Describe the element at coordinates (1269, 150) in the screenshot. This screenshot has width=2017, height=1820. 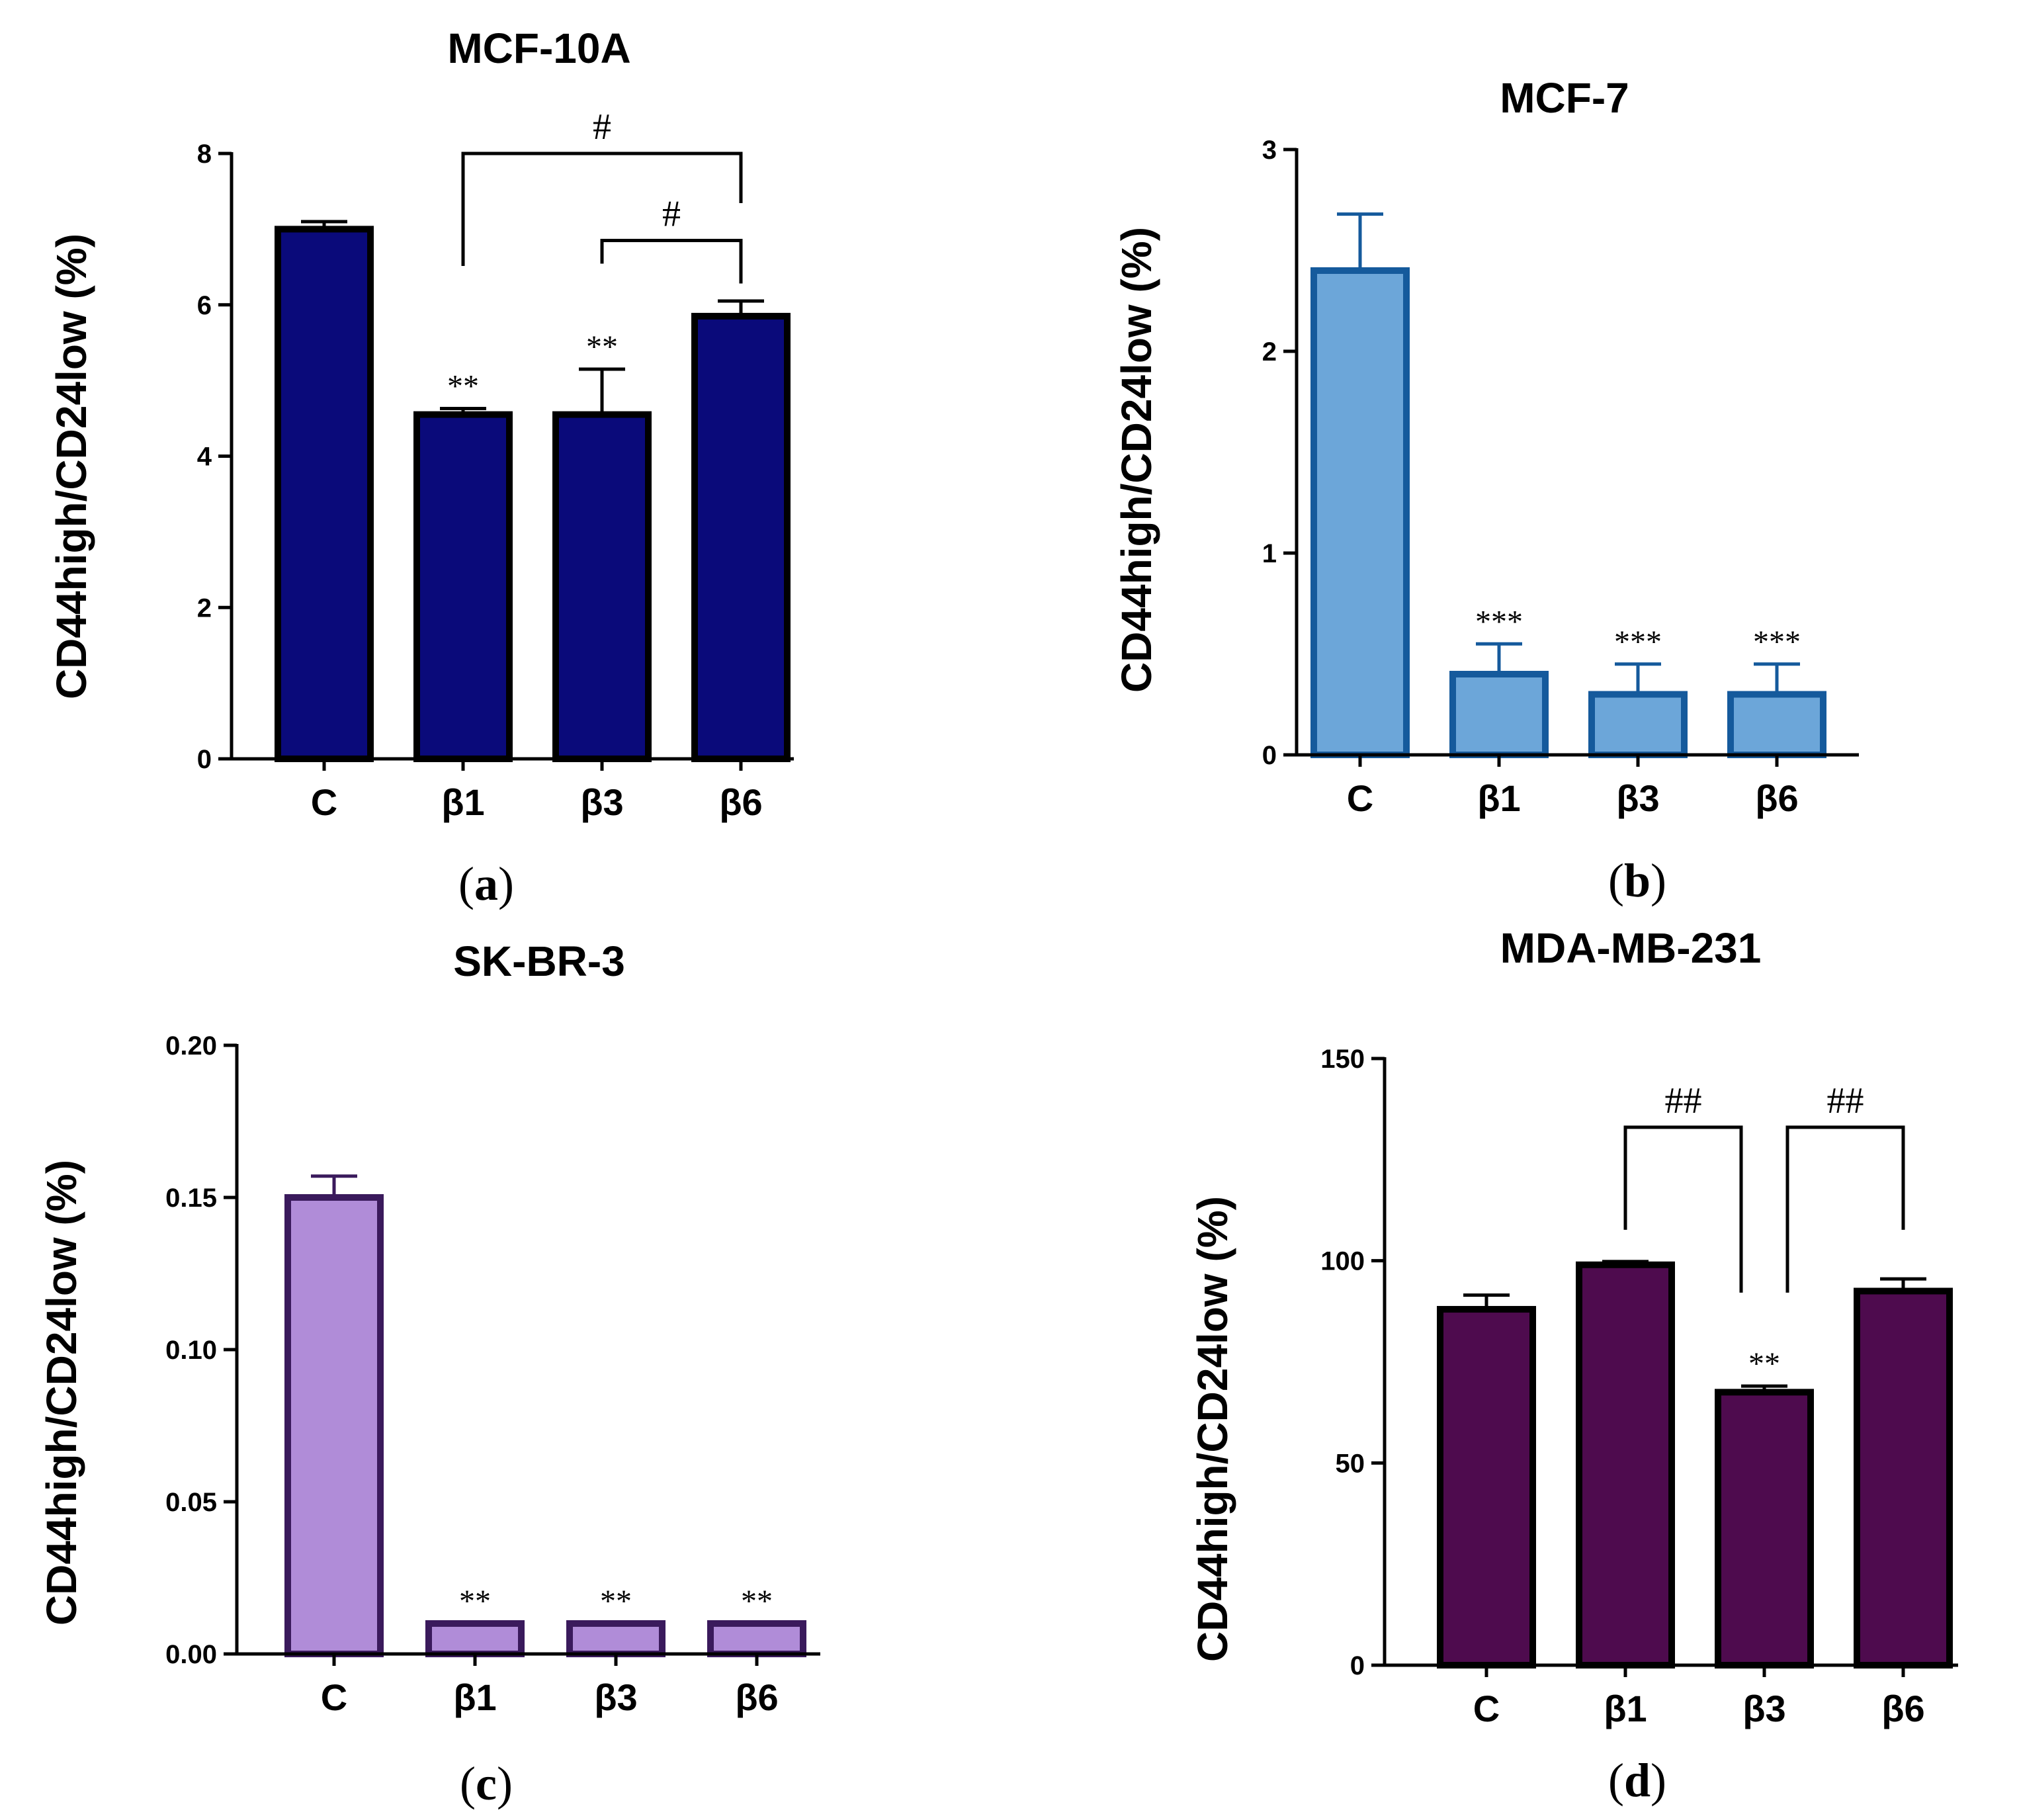
I see `y-tick-label-1-3: 3` at that location.